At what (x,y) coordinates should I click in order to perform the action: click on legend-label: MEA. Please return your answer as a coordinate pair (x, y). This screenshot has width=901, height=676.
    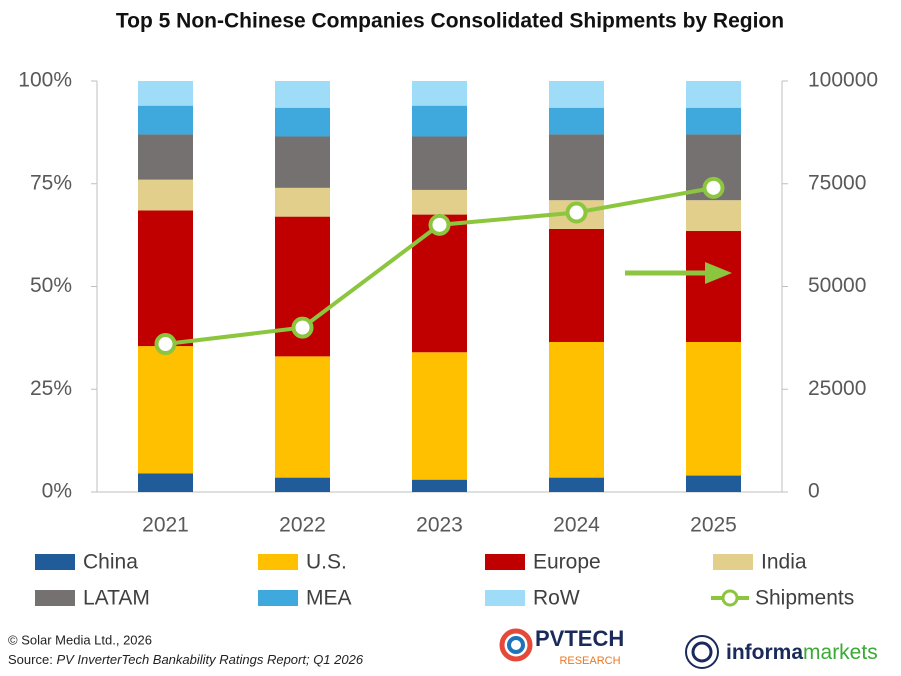
    Looking at the image, I should click on (329, 598).